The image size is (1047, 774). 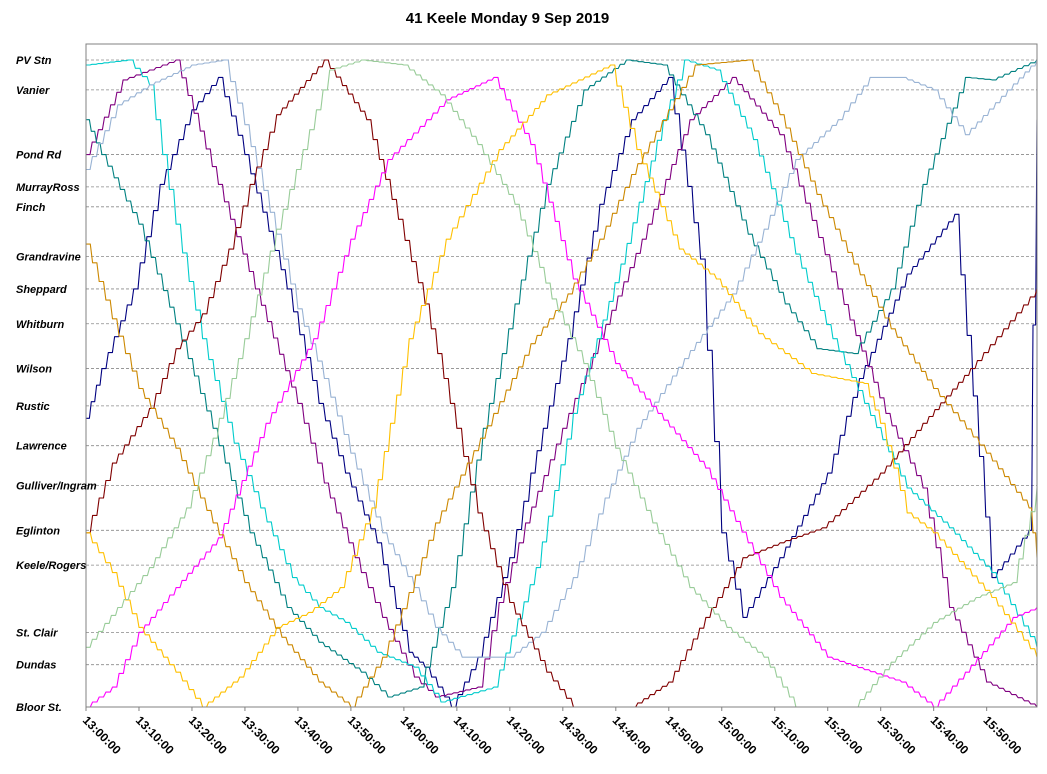 What do you see at coordinates (261, 735) in the screenshot?
I see `x-tick-label: 13:30:00` at bounding box center [261, 735].